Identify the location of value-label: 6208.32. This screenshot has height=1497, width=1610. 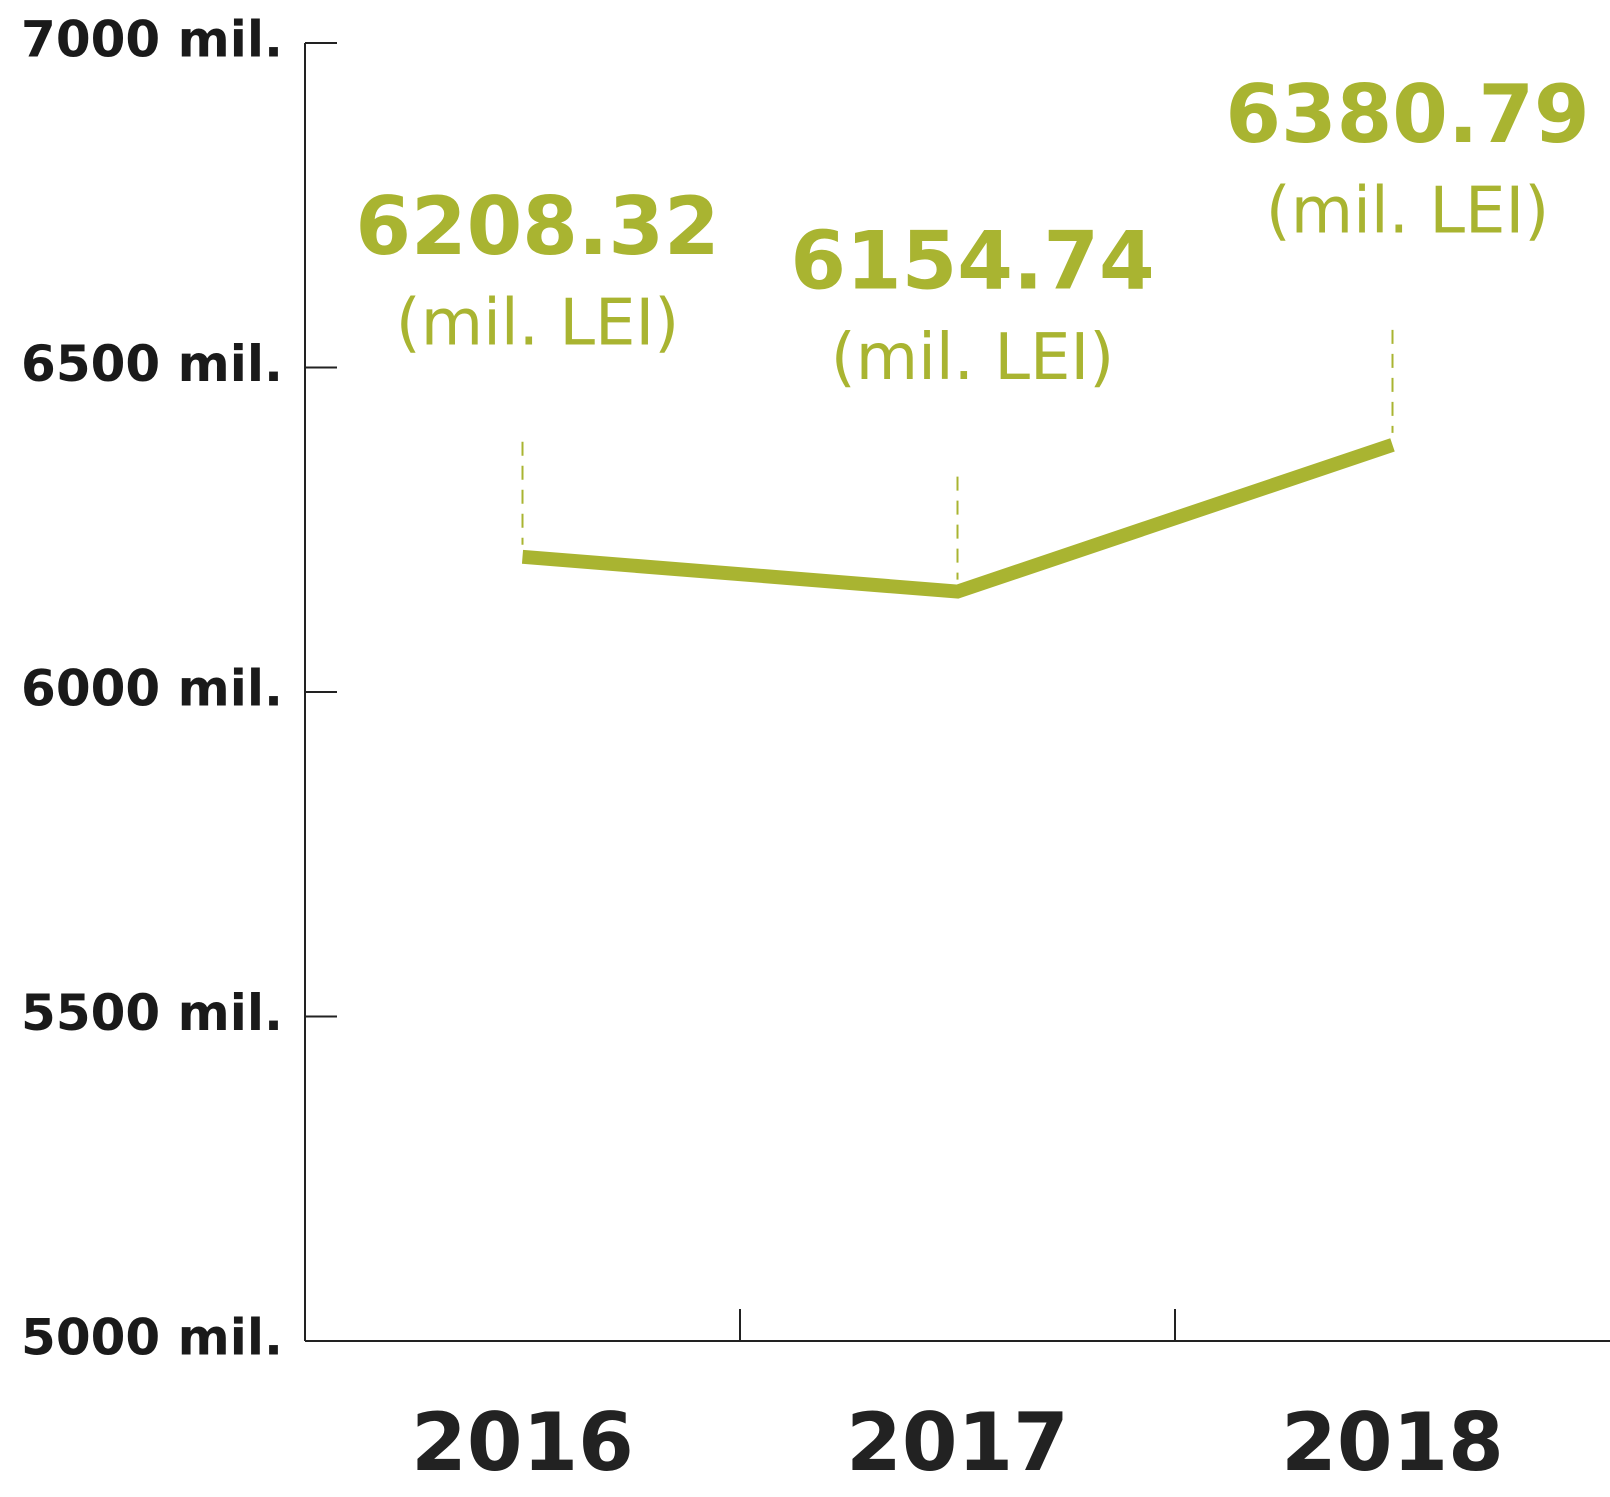
(537, 226).